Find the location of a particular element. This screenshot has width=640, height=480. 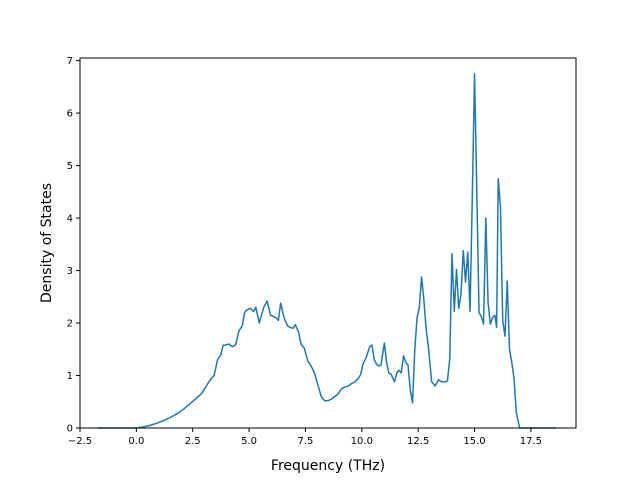

x-tick-label: 0.0 is located at coordinates (136, 441).